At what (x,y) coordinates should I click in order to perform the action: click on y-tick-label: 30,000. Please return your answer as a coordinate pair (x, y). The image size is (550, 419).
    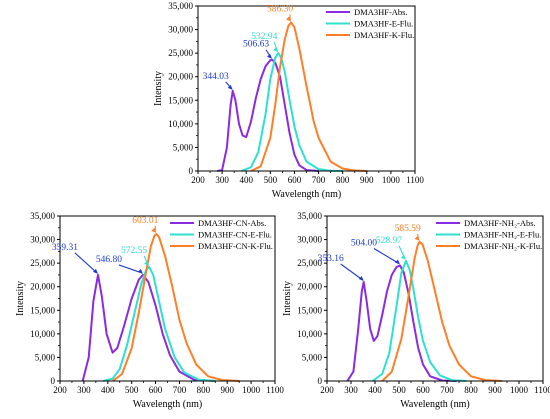
    Looking at the image, I should click on (180, 30).